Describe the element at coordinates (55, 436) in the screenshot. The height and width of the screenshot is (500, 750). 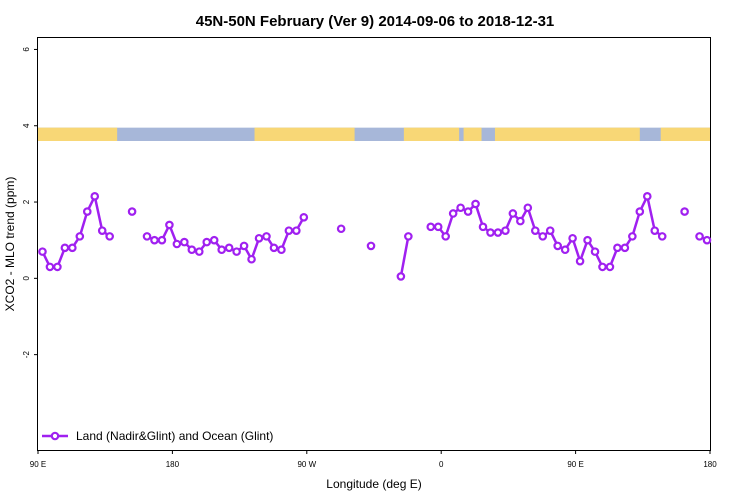
I see `legend-marker` at that location.